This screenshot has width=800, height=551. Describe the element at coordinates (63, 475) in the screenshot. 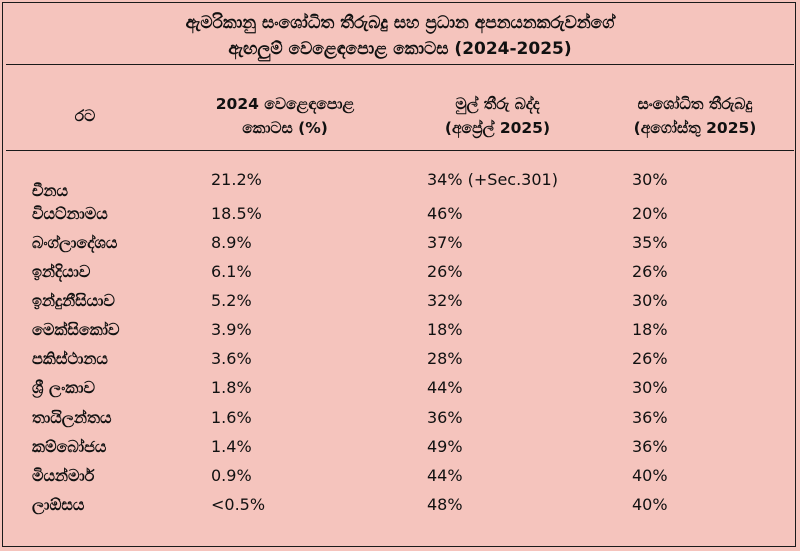

I see `country-cell: මියන්මාර්` at that location.